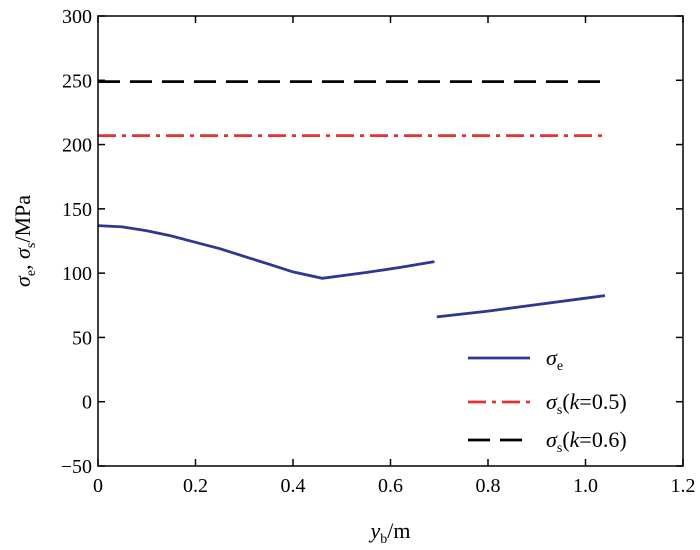  I want to click on y-axis-label: σe, σs/MPa, so click(24, 241).